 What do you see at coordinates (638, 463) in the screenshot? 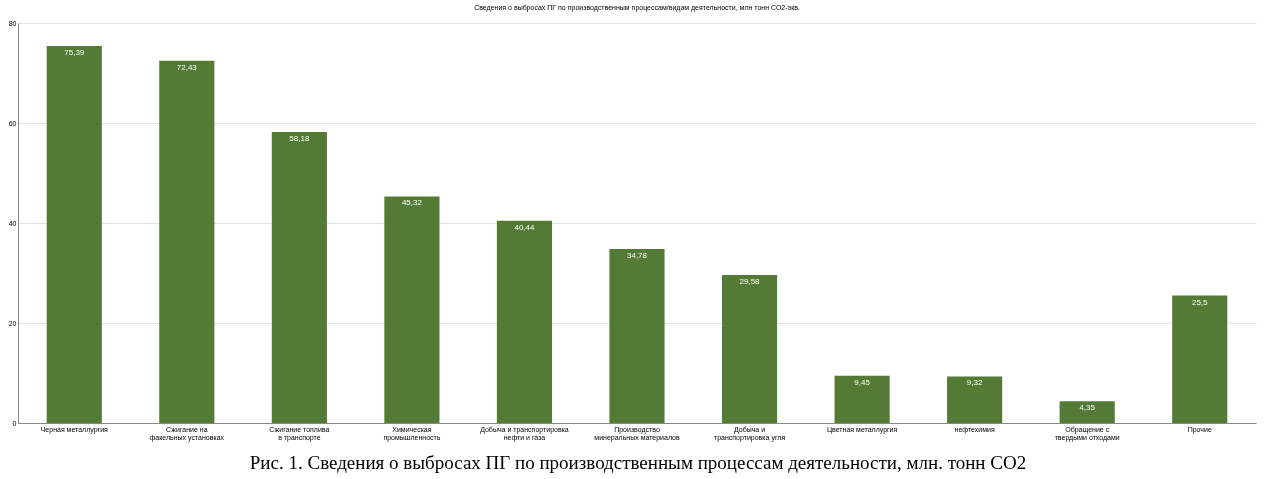
I see `text: Рис. 1. Сведения о выбросах ПГ по производственным процессам деятельности, млн. тонн СО2` at bounding box center [638, 463].